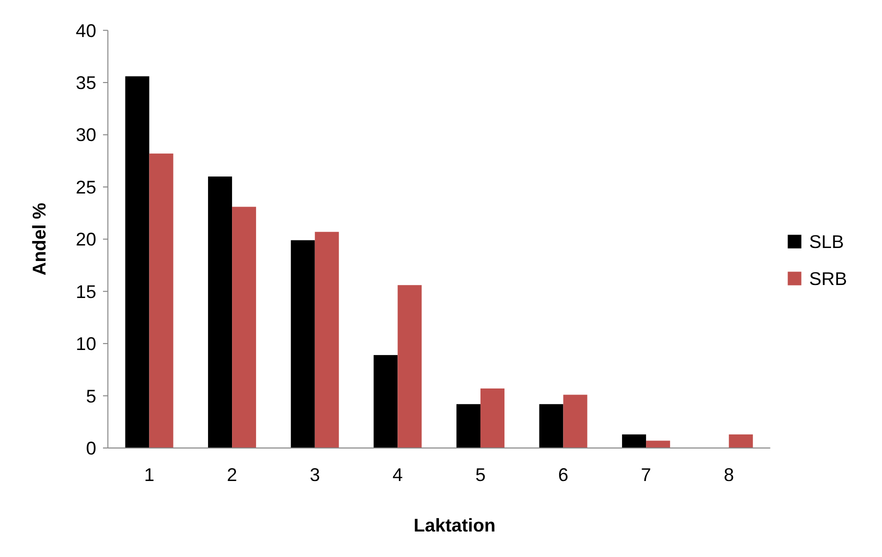 The height and width of the screenshot is (557, 882). Describe the element at coordinates (91, 395) in the screenshot. I see `y-tick-label: 5` at that location.